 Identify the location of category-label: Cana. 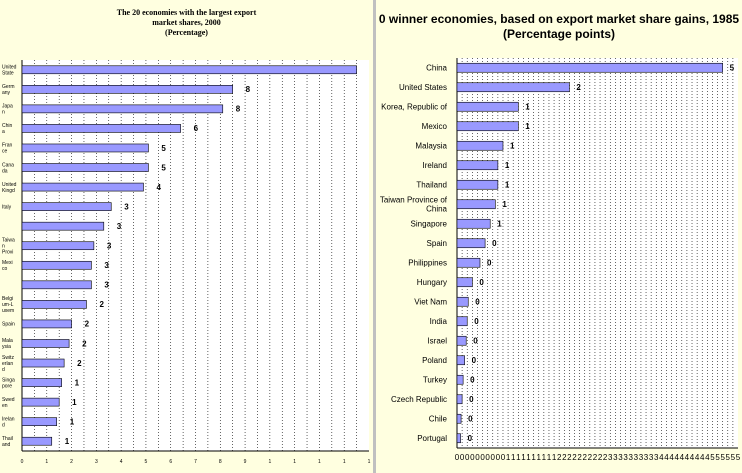
(8, 165).